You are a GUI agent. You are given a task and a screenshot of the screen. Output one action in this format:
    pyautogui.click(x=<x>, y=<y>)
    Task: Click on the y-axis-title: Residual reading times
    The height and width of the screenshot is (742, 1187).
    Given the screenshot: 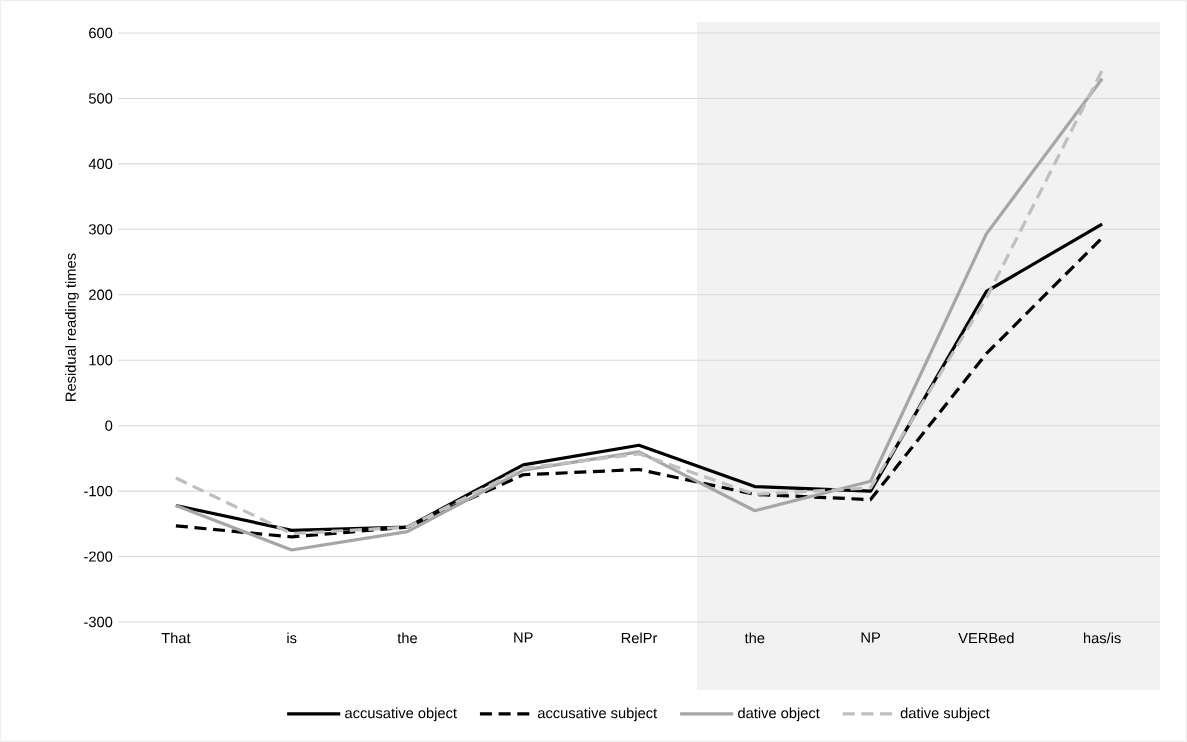 What is the action you would take?
    pyautogui.click(x=72, y=327)
    